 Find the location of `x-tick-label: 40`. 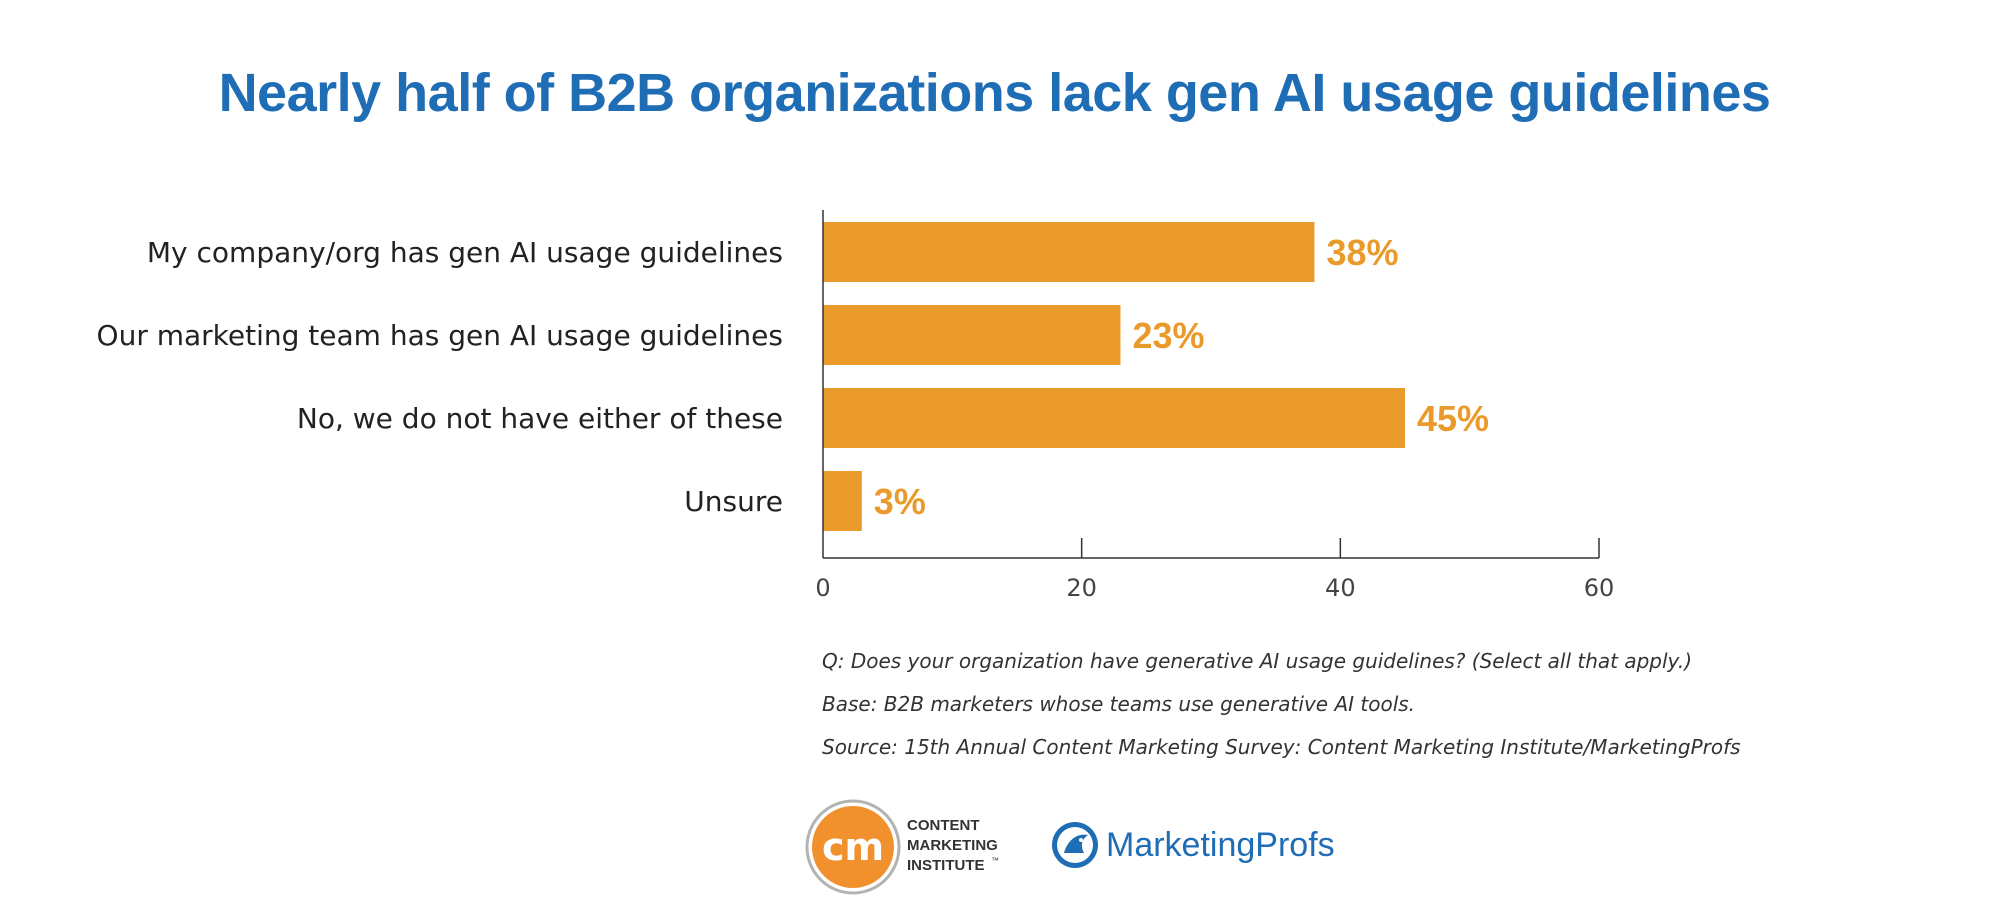

x-tick-label: 40 is located at coordinates (1340, 588).